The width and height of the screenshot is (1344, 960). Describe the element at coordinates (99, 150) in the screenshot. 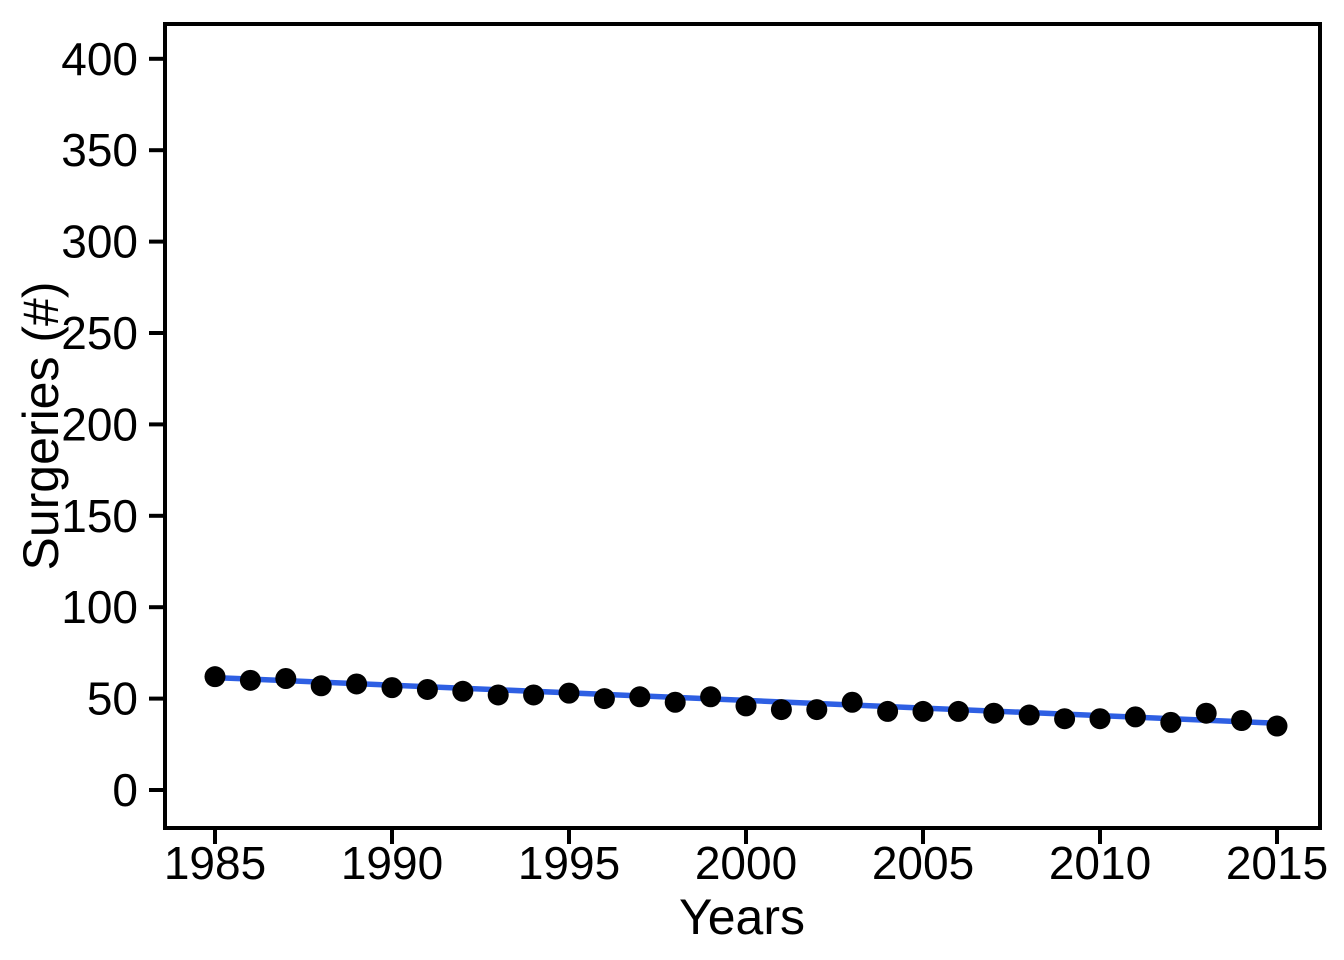

I see `y-tick-label: 350` at that location.